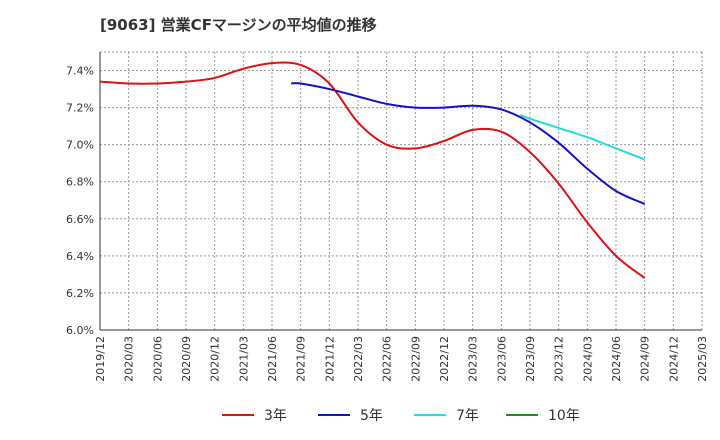 The image size is (720, 440). I want to click on x-tick-label: 2022/03, so click(358, 359).